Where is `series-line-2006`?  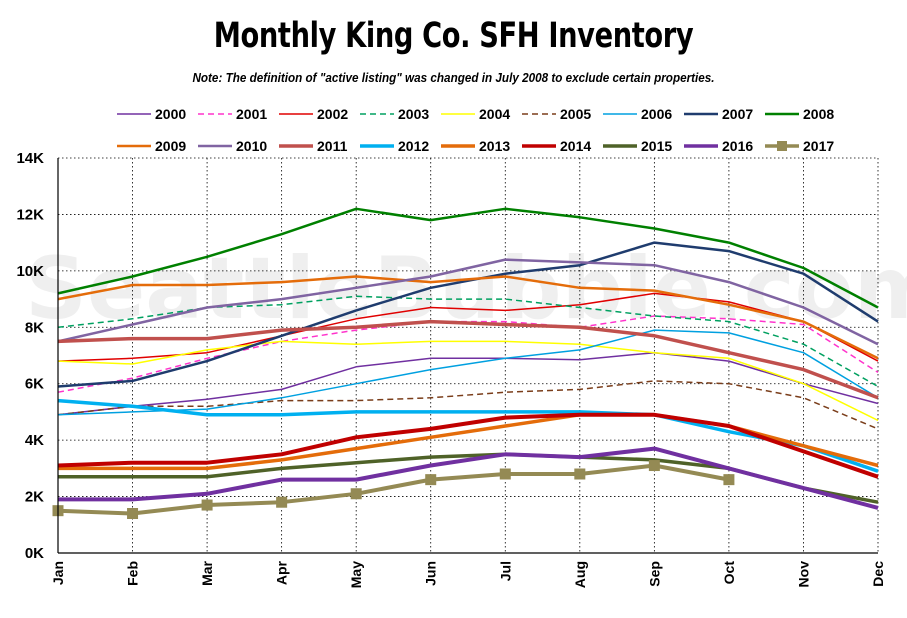 series-line-2006 is located at coordinates (468, 372).